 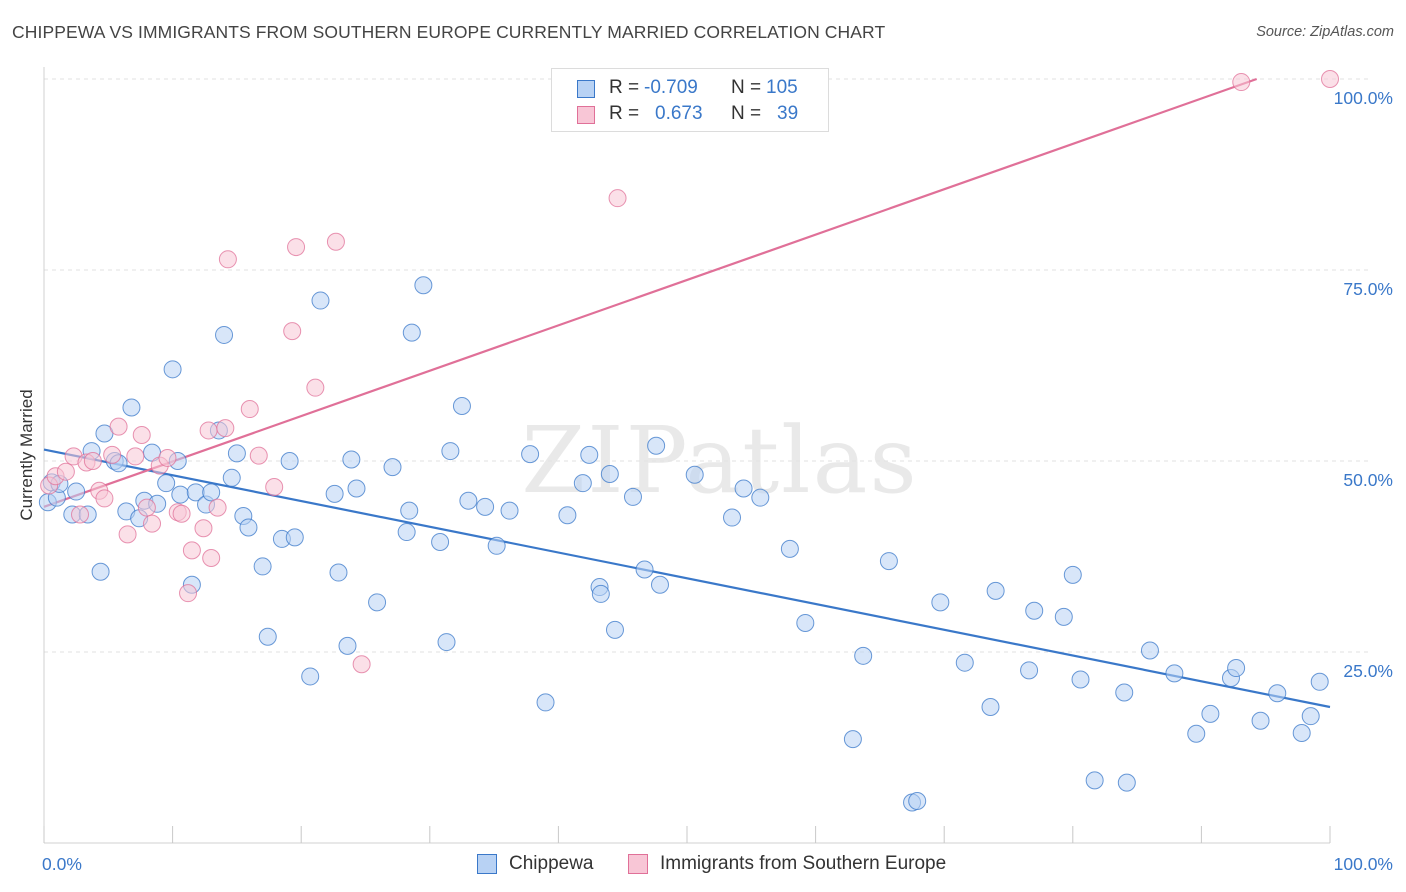 I want to click on source-label: Source: ZipAtlas.com, so click(x=1325, y=32).